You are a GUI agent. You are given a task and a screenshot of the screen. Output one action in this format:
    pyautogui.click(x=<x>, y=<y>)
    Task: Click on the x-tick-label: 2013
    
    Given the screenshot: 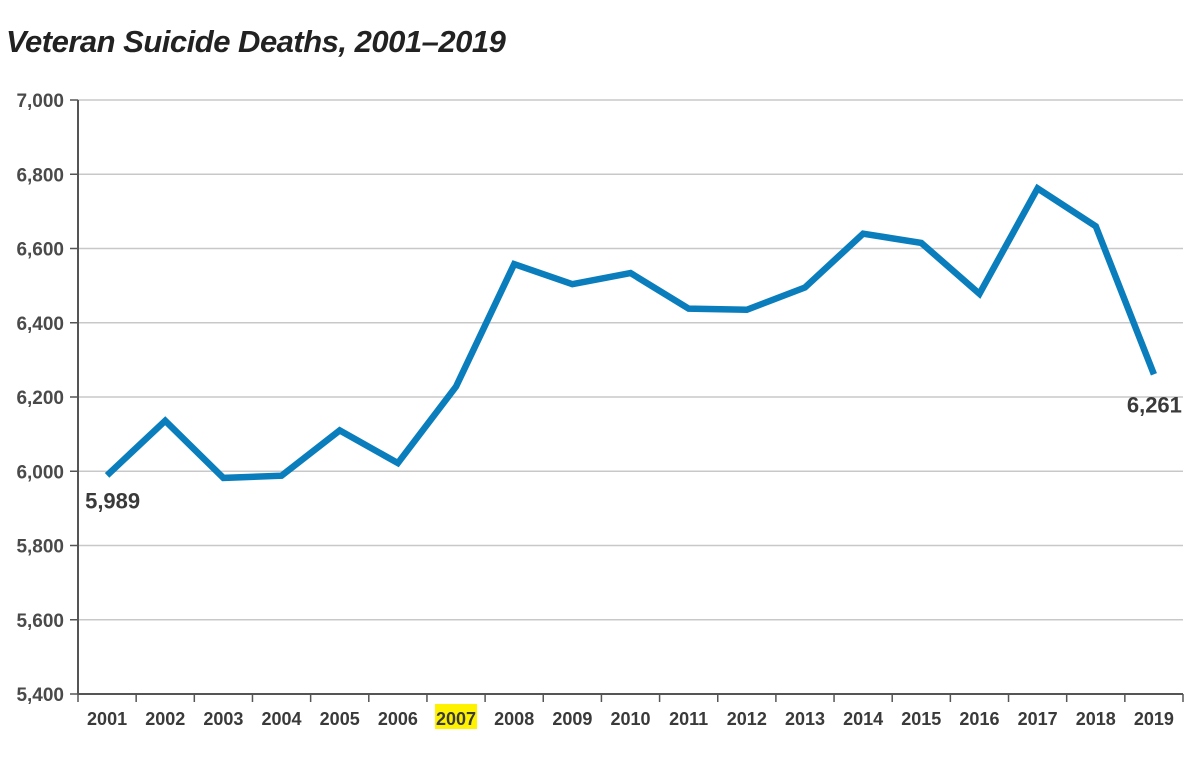 What is the action you would take?
    pyautogui.click(x=805, y=719)
    